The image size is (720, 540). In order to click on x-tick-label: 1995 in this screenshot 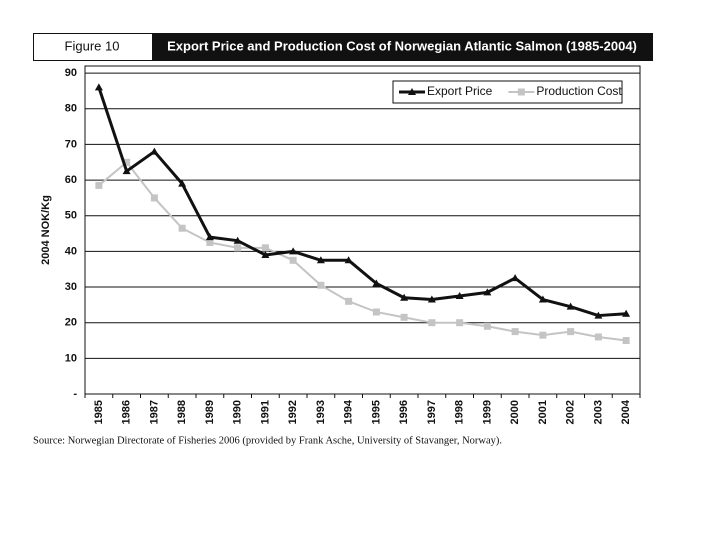, I will do `click(376, 412)`.